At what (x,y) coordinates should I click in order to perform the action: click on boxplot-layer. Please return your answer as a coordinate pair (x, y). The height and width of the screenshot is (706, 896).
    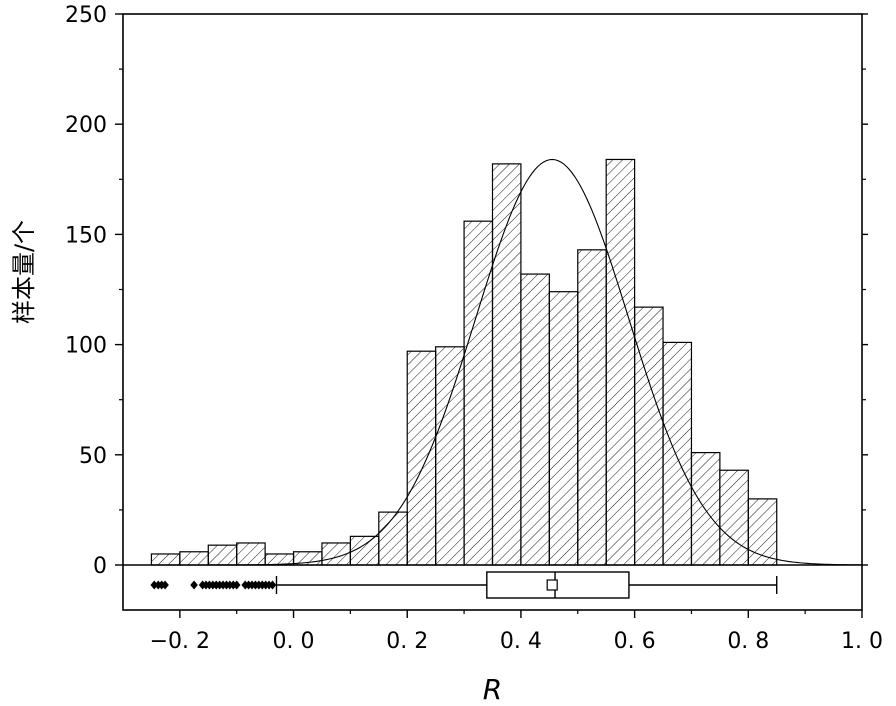
    Looking at the image, I should click on (464, 585).